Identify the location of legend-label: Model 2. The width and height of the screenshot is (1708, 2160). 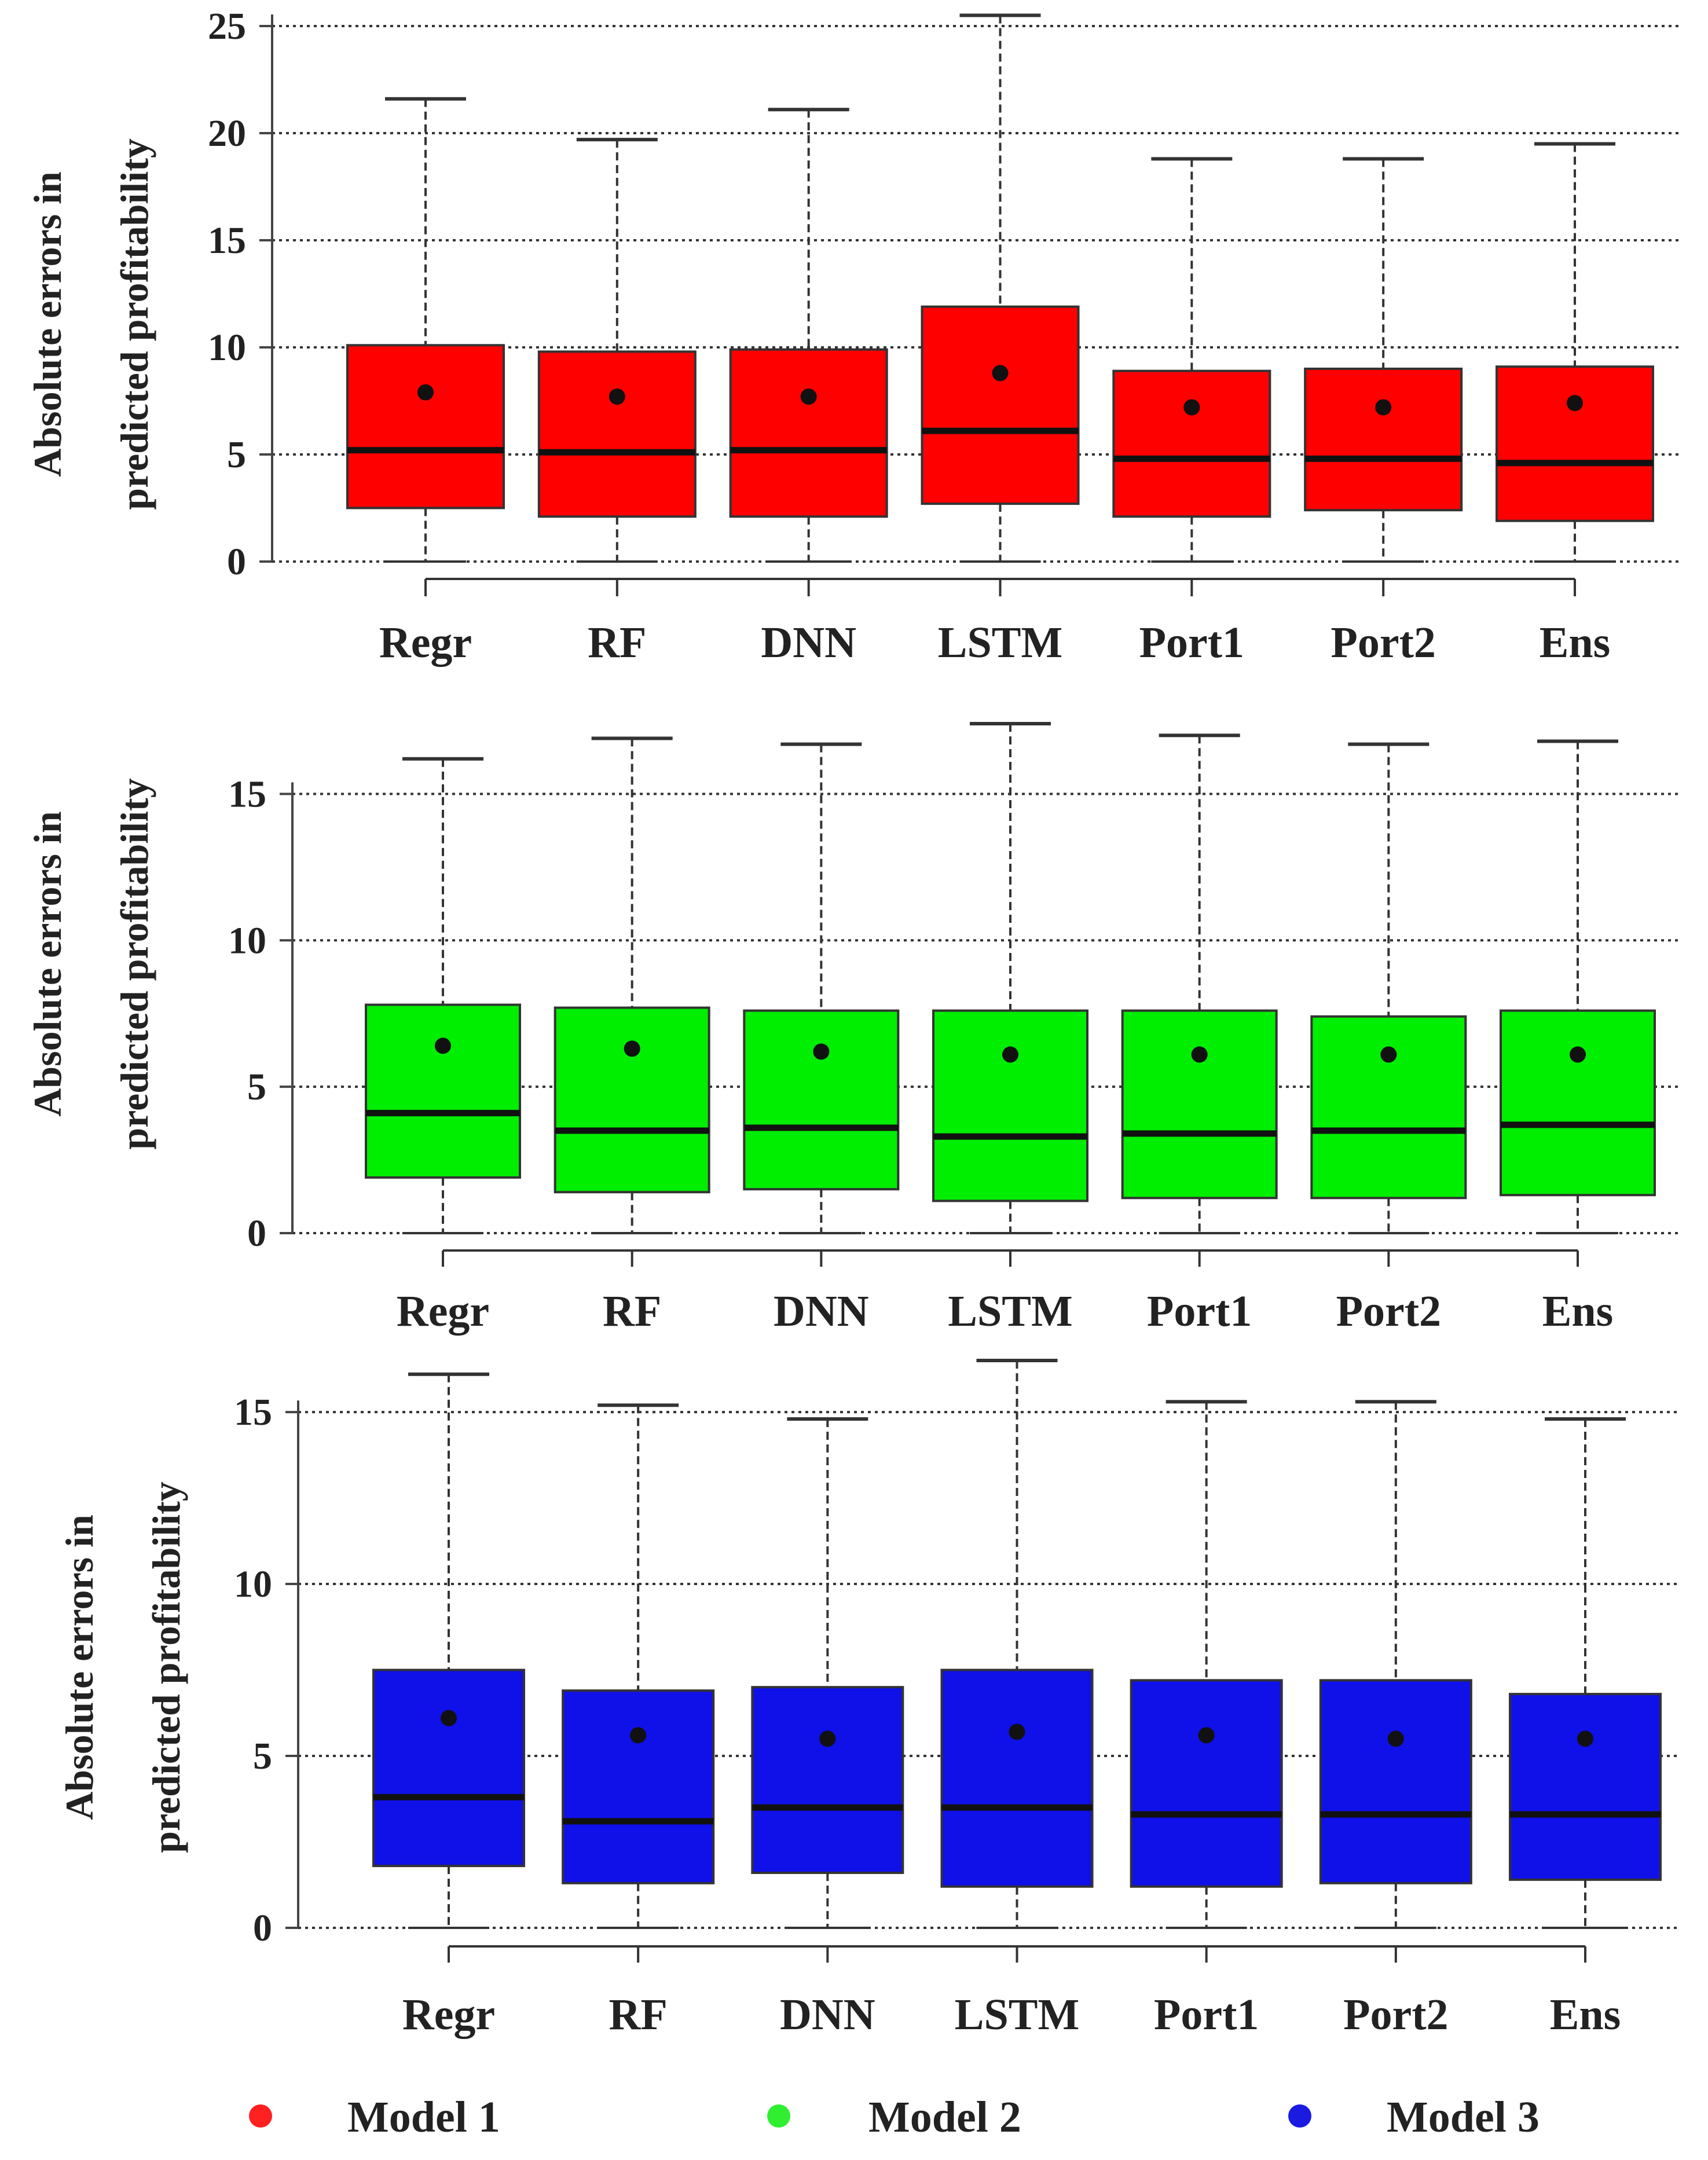
(944, 2117).